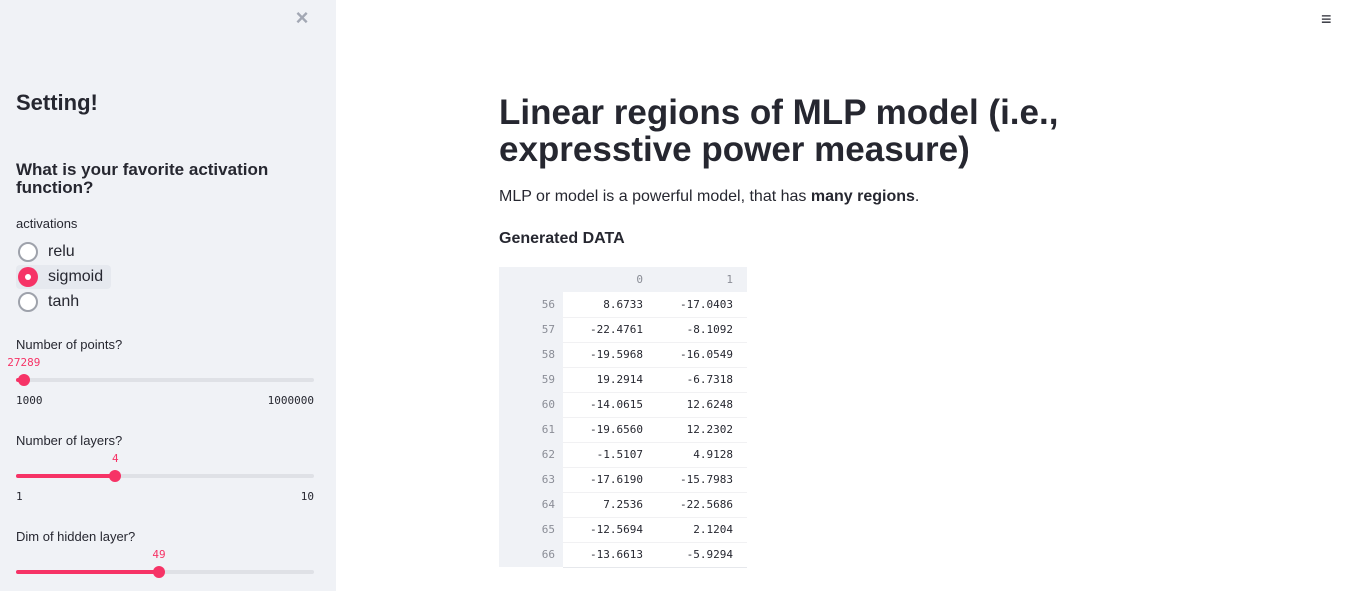 This screenshot has height=591, width=1358. What do you see at coordinates (702, 530) in the screenshot?
I see `table-cell: 2.1204` at bounding box center [702, 530].